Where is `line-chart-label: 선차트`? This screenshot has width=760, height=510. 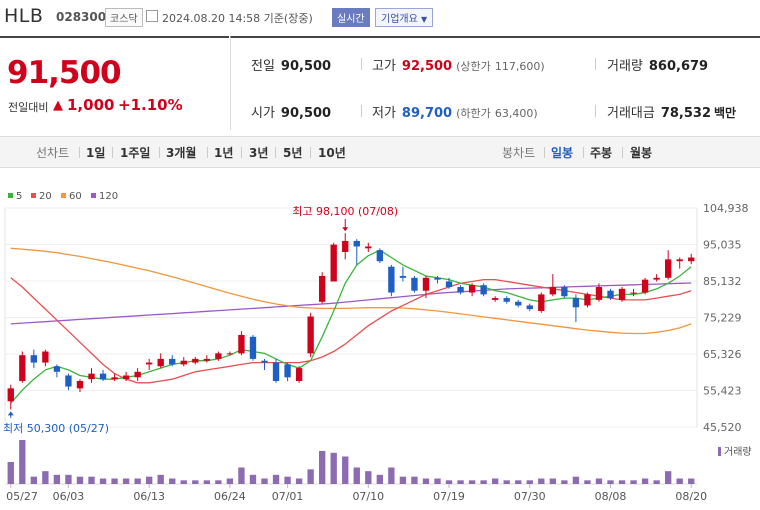 line-chart-label: 선차트 is located at coordinates (53, 153).